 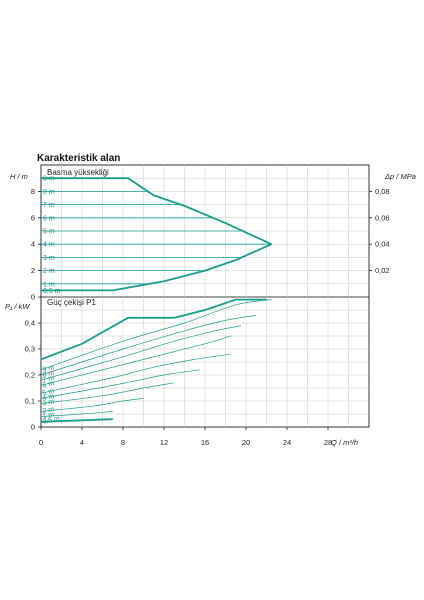 What do you see at coordinates (49, 192) in the screenshot?
I see `head-curve-label: 8 m` at bounding box center [49, 192].